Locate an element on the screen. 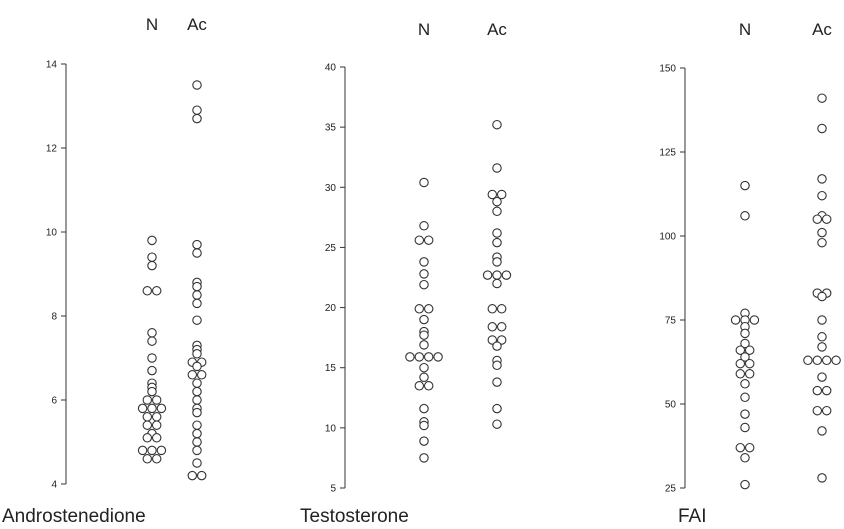  panel-title: Androstenedione is located at coordinates (74, 516).